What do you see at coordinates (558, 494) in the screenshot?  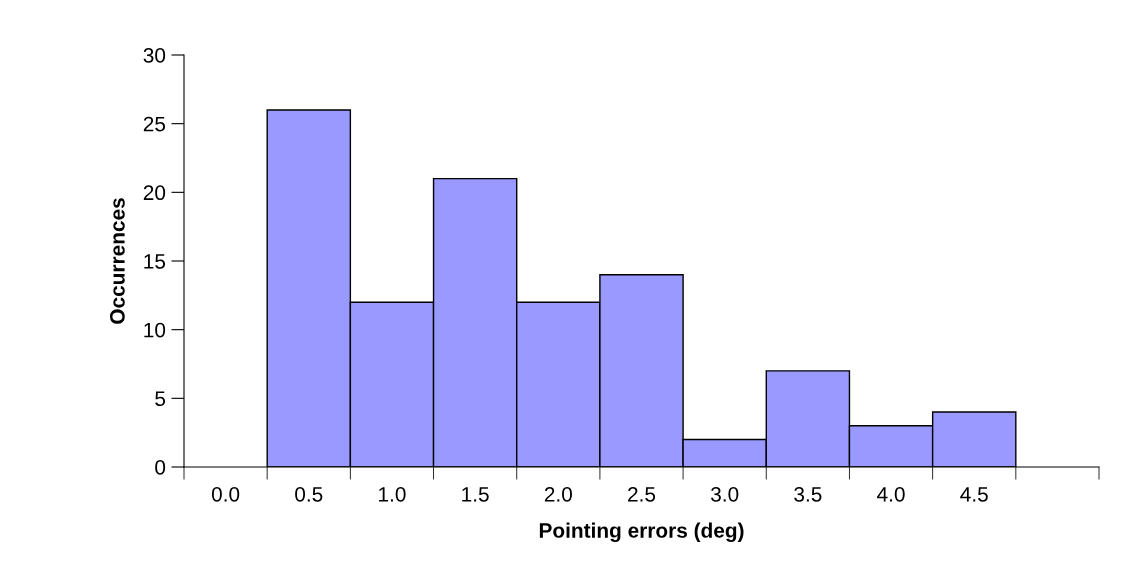 I see `x-tick-label: 2.0` at bounding box center [558, 494].